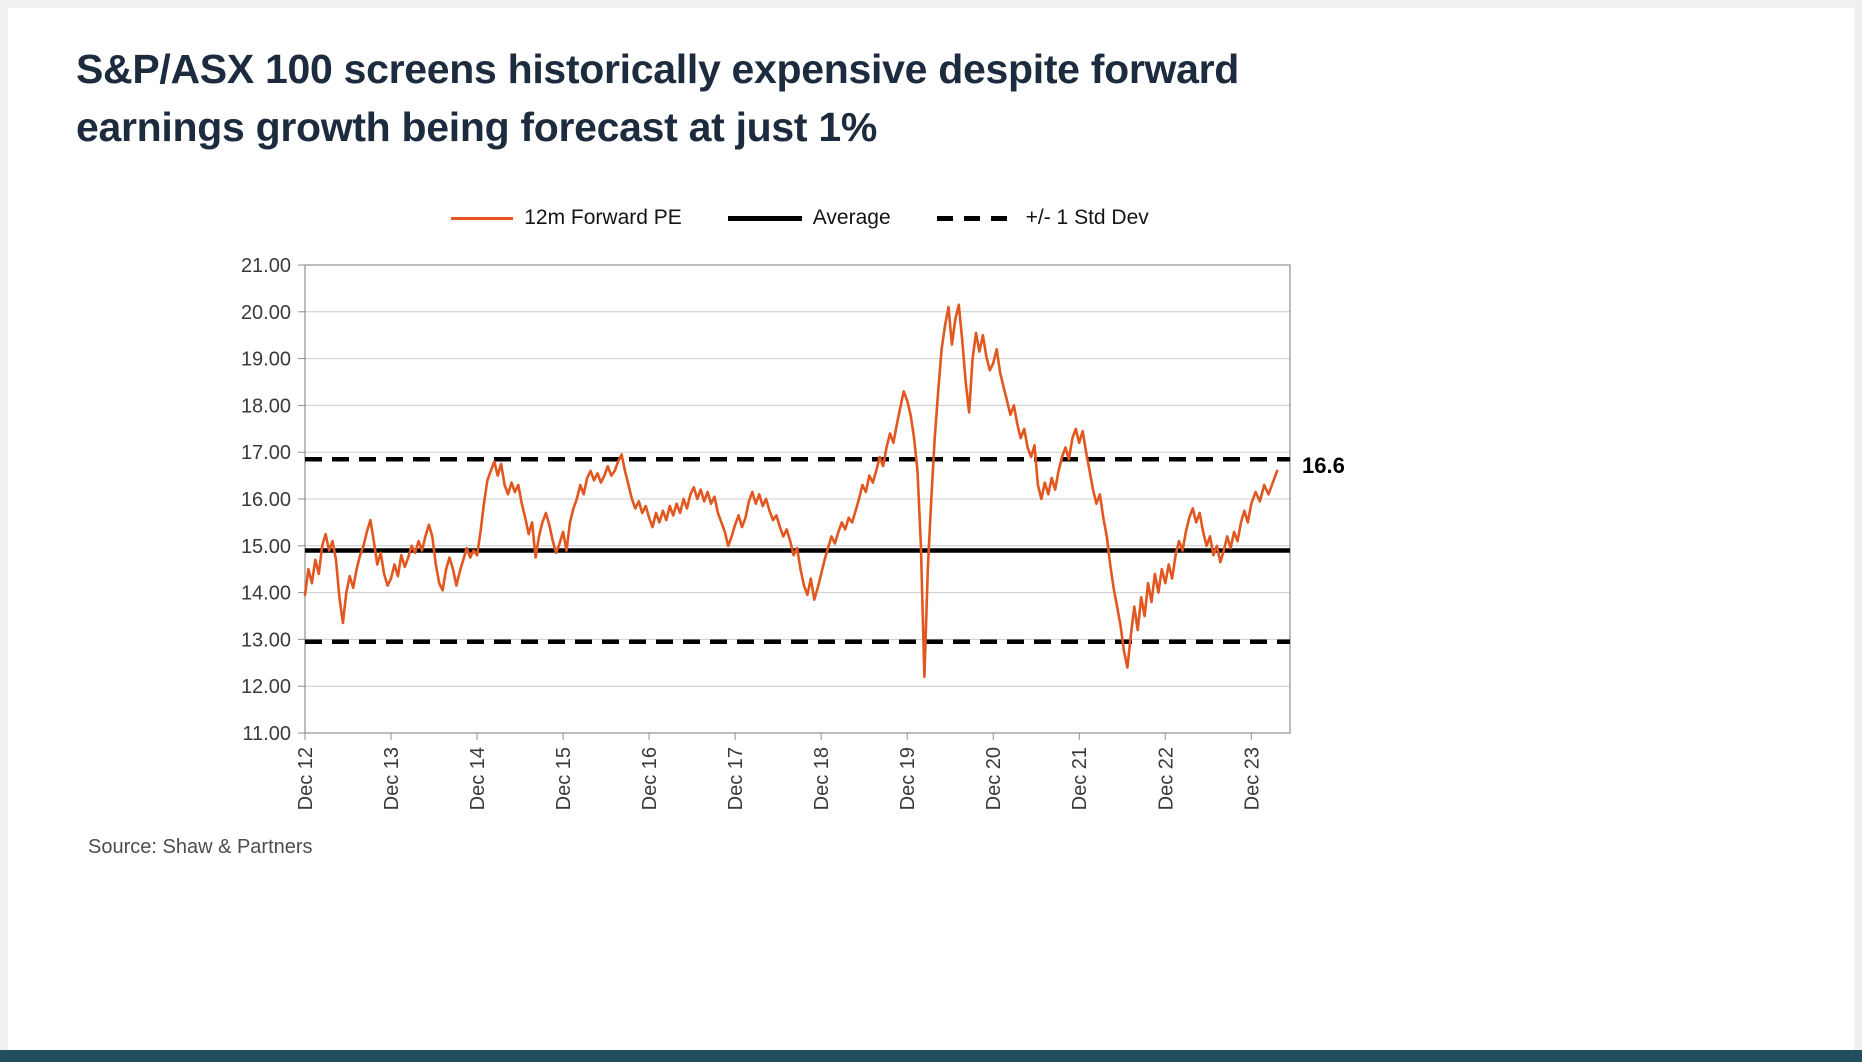 This screenshot has width=1862, height=1062. Describe the element at coordinates (650, 778) in the screenshot. I see `x-tick-label: Dec 16` at that location.